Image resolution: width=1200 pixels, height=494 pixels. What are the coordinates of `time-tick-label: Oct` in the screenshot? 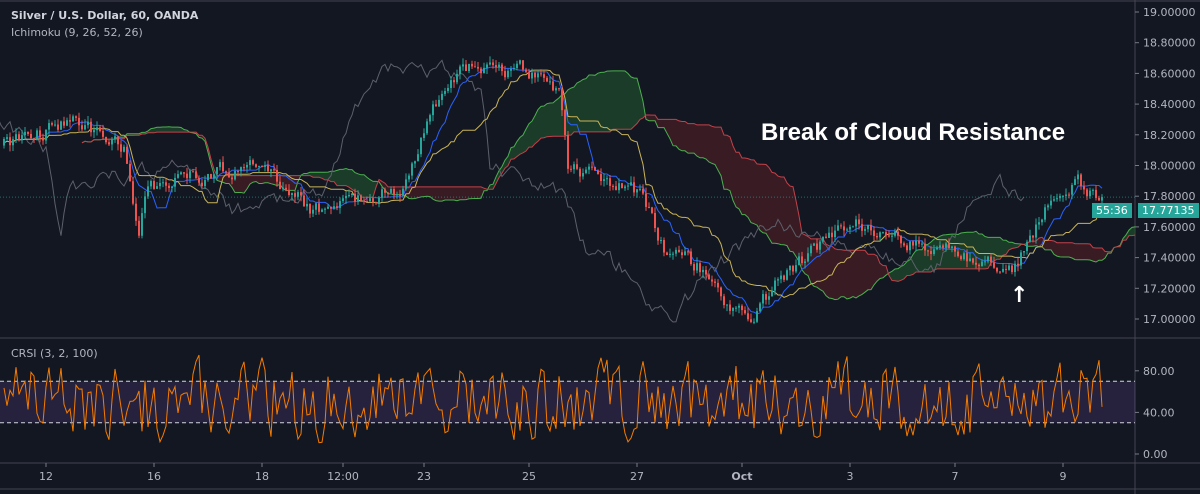 It's located at (741, 476).